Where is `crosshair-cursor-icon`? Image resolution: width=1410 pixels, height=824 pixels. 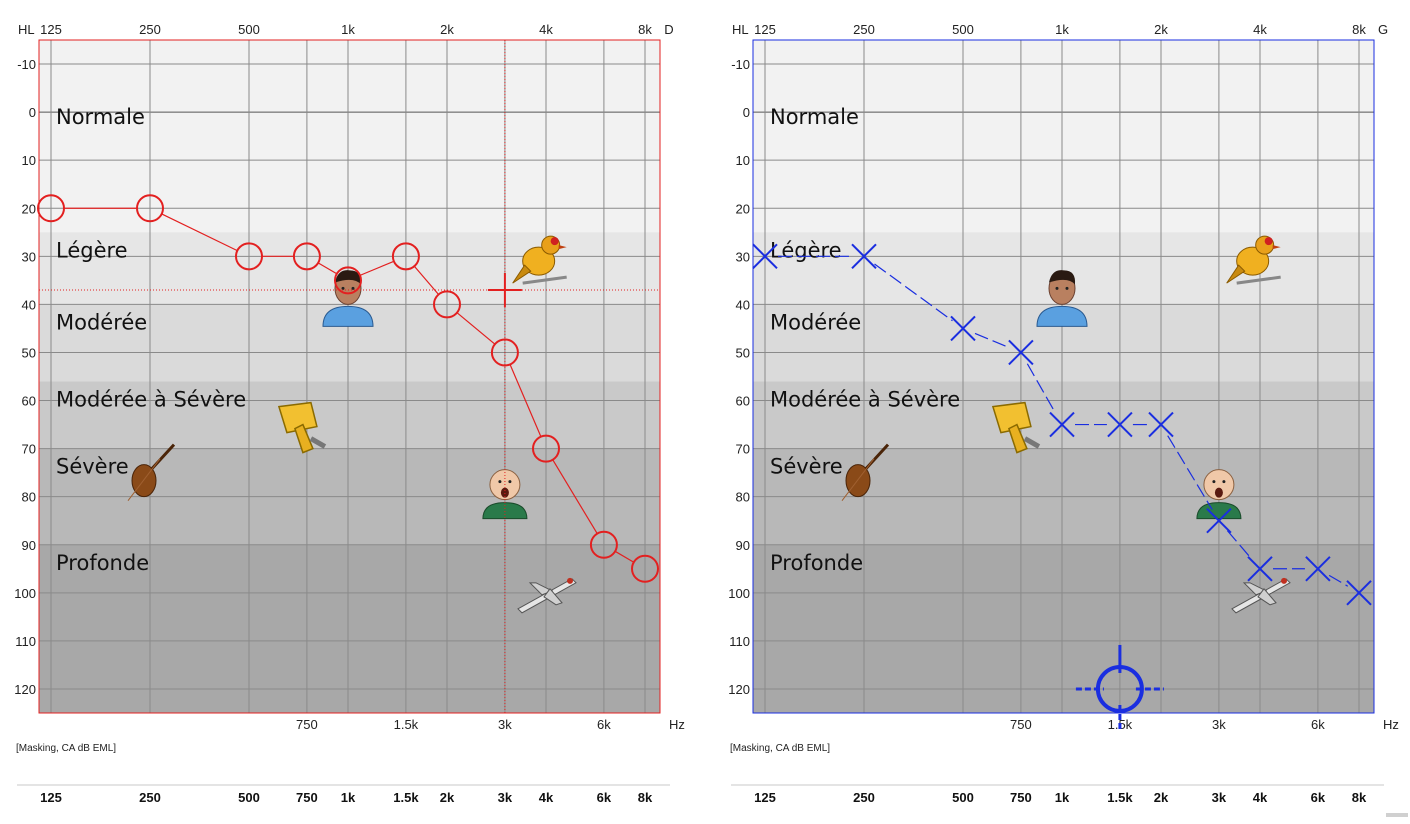 crosshair-cursor-icon is located at coordinates (1119, 686).